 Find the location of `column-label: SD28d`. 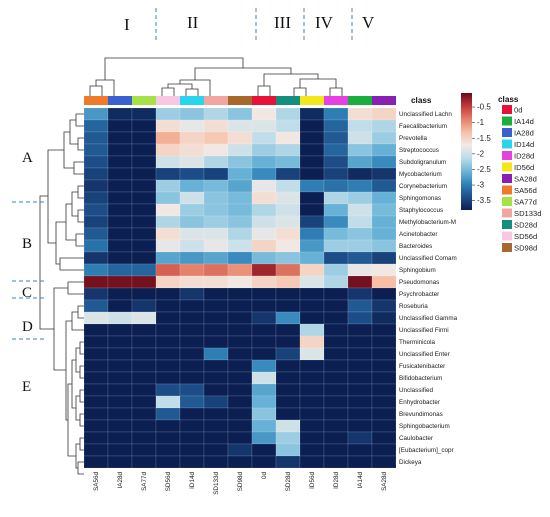

column-label: SD28d is located at coordinates (288, 482).